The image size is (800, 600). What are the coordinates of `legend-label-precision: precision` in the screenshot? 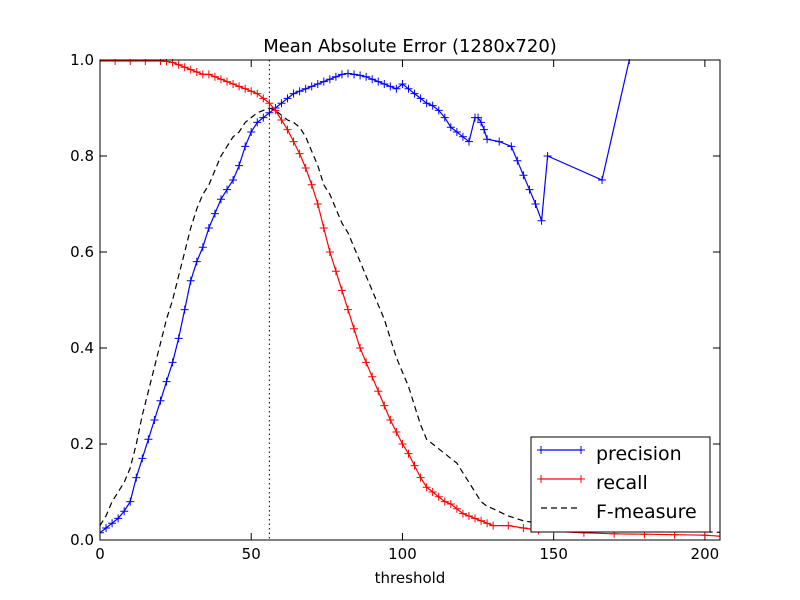 It's located at (639, 454).